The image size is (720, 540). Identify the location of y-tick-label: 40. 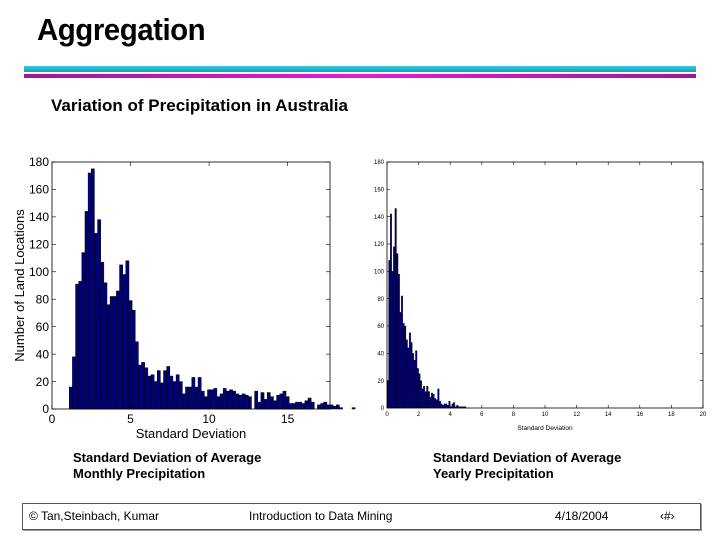
(380, 354).